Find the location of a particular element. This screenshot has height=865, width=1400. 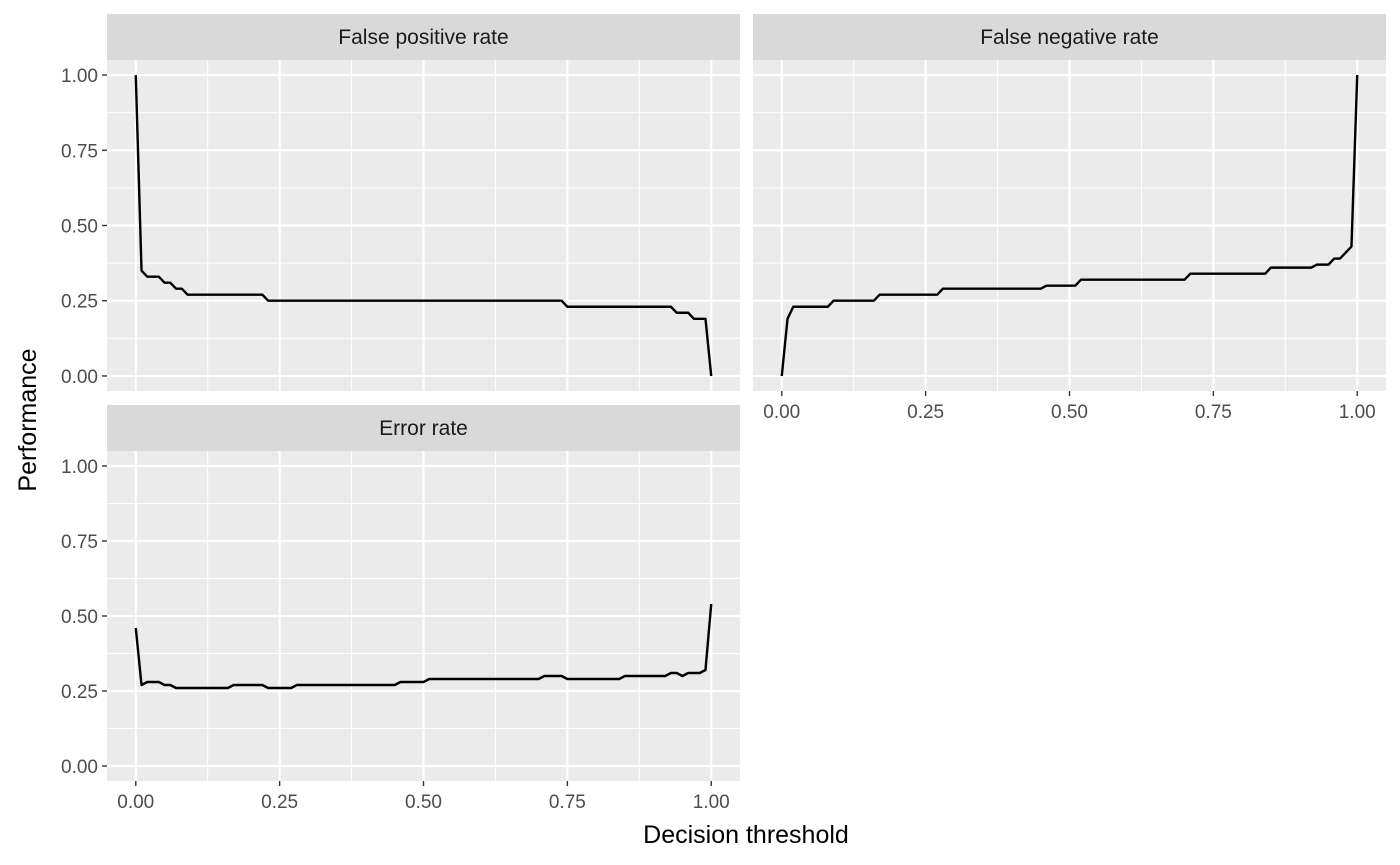

facet-title: Error rate is located at coordinates (423, 428).